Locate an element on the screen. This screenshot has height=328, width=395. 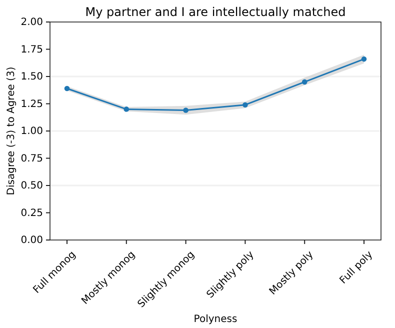
x-axis-title: Polyness is located at coordinates (216, 319).